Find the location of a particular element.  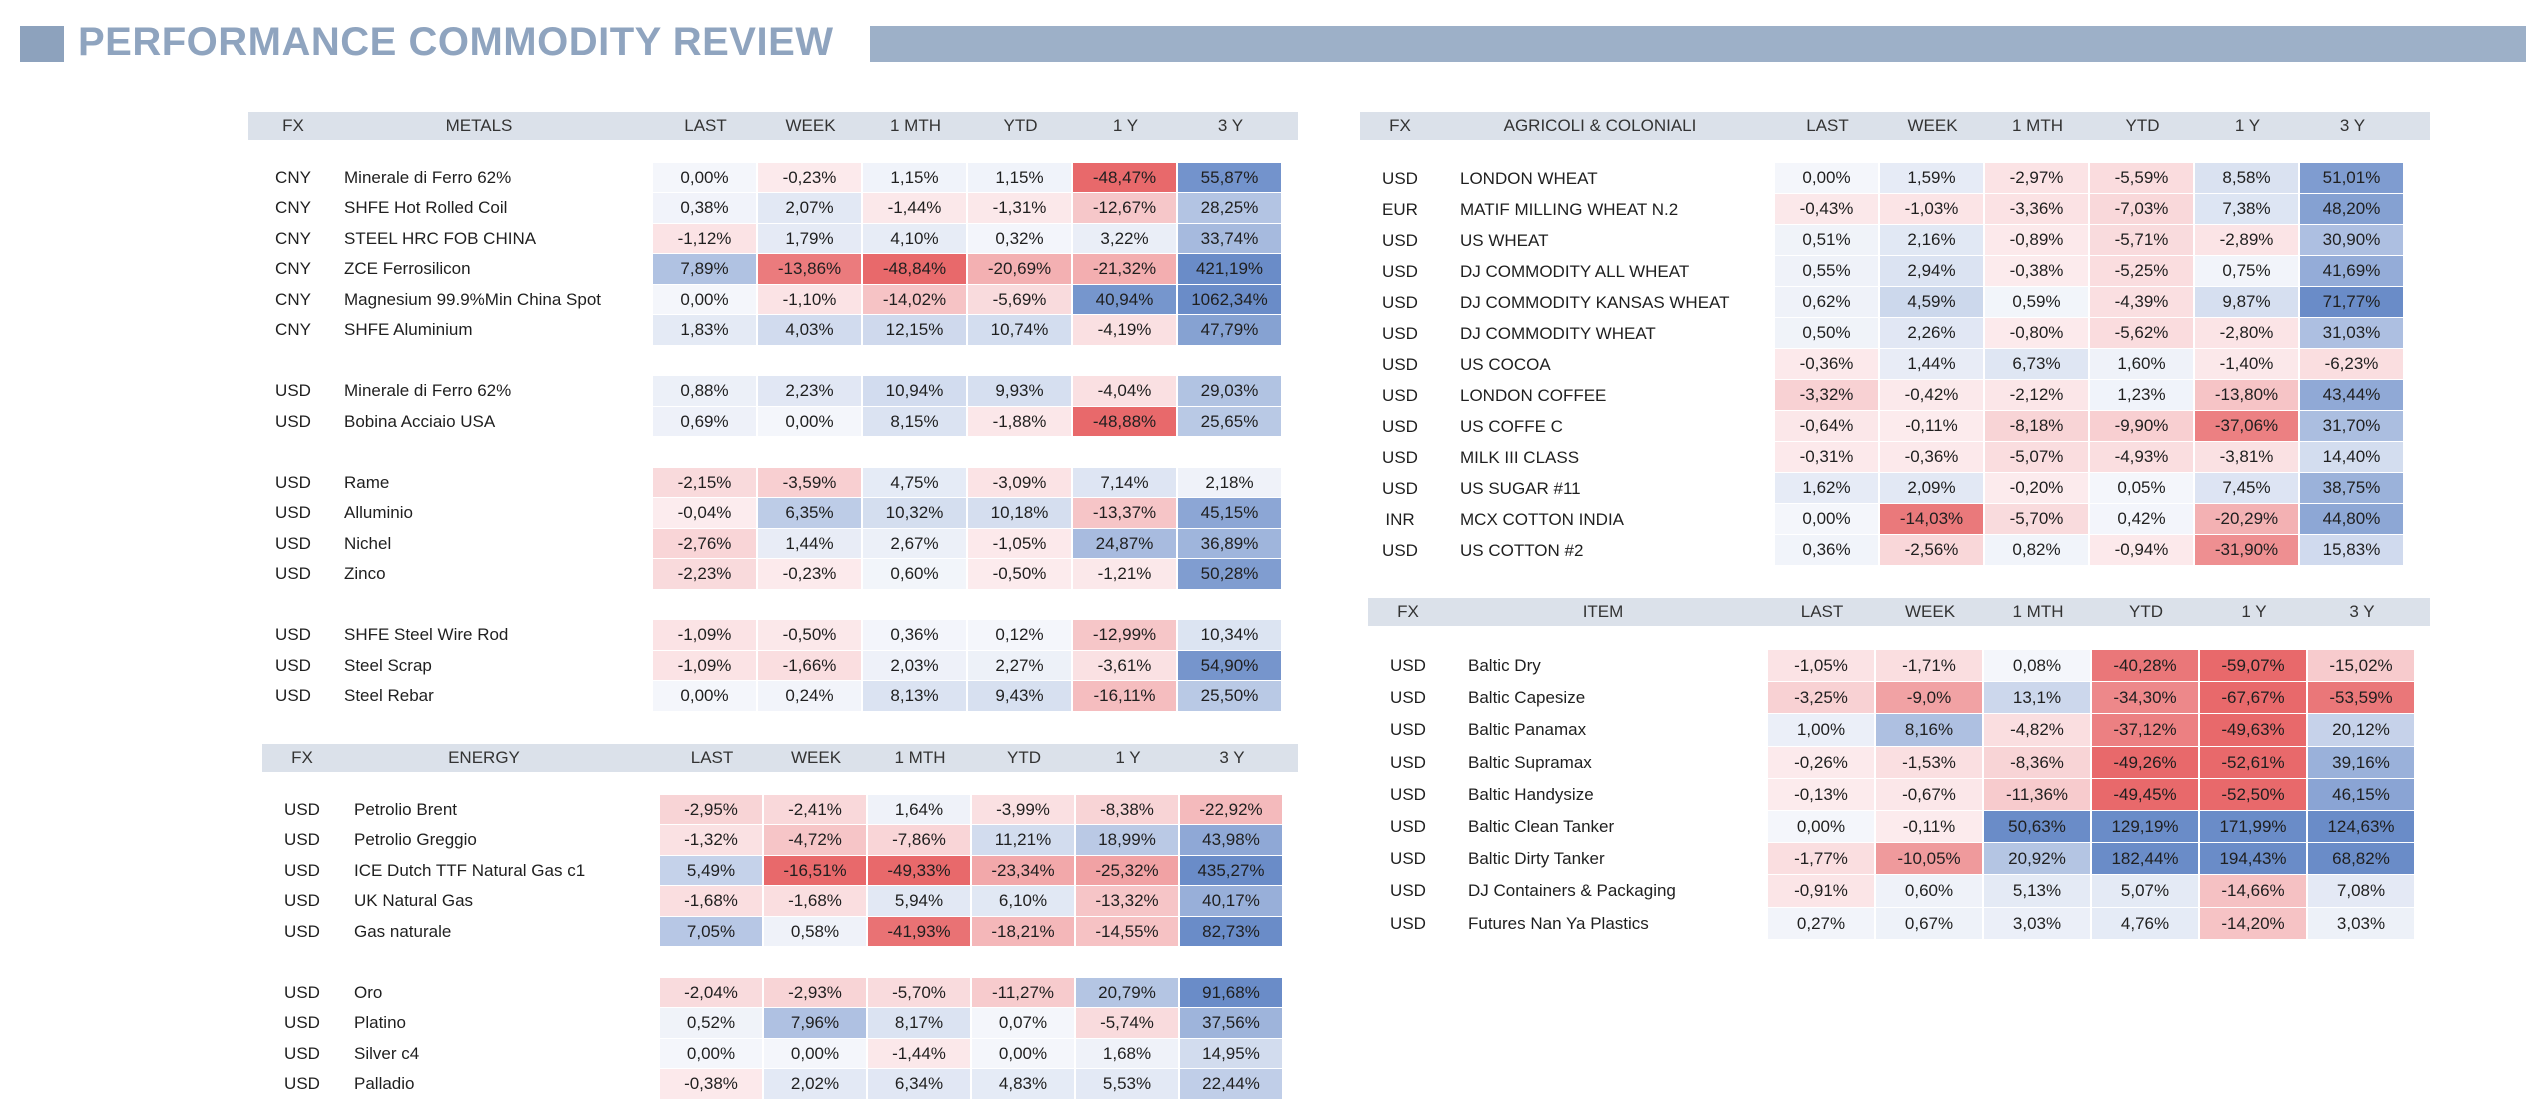

value-cell: -49,63% is located at coordinates (2253, 730).